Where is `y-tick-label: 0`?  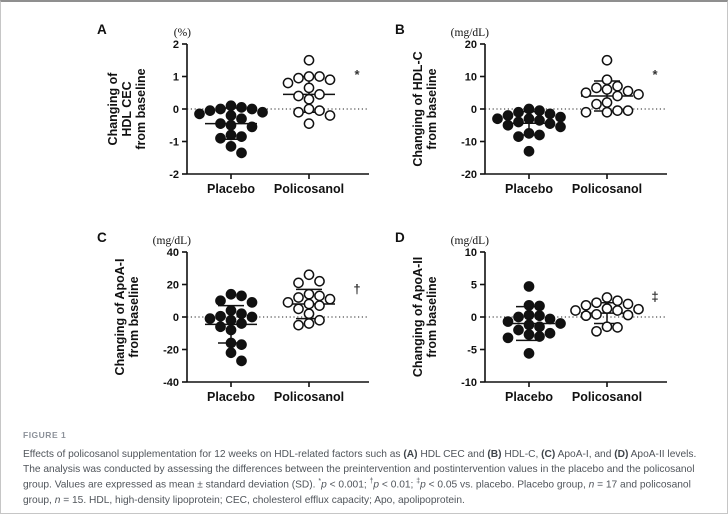
y-tick-label: 0 is located at coordinates (176, 318).